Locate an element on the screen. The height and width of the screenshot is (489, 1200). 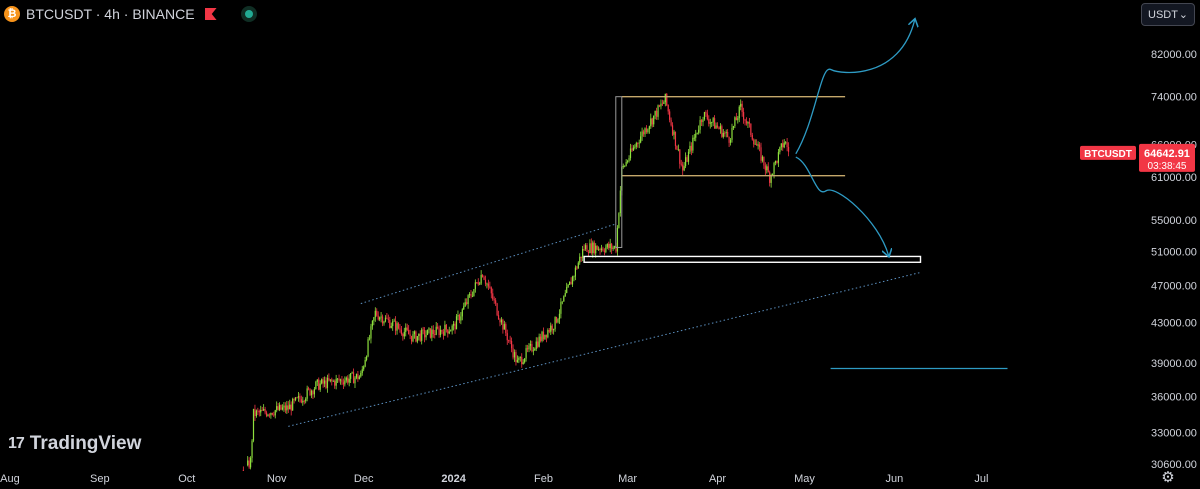
market-status-icon is located at coordinates (248, 14).